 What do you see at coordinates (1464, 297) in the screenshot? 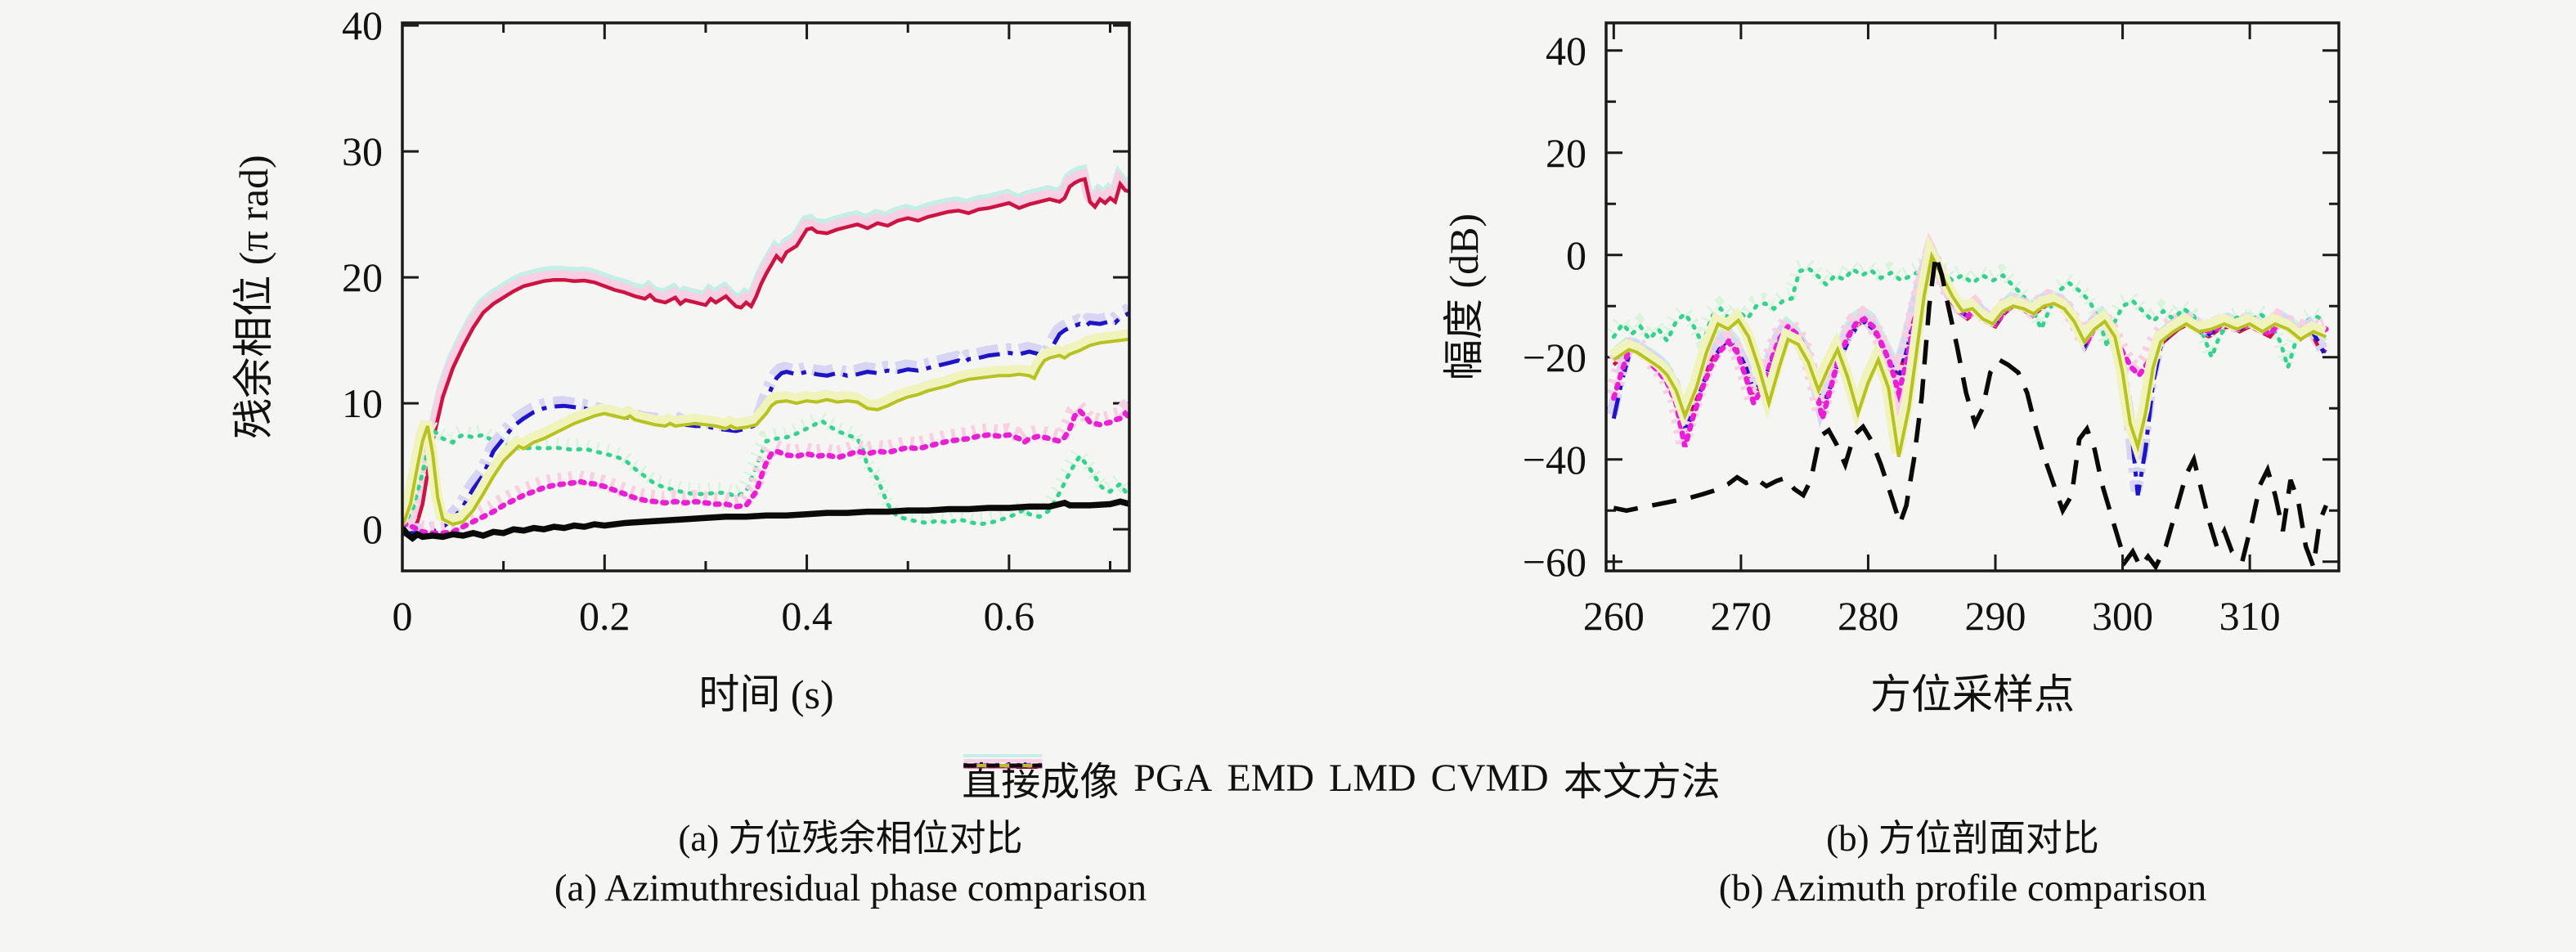
I see `chart-b-y-axis-label: 幅度 (dB)` at bounding box center [1464, 297].